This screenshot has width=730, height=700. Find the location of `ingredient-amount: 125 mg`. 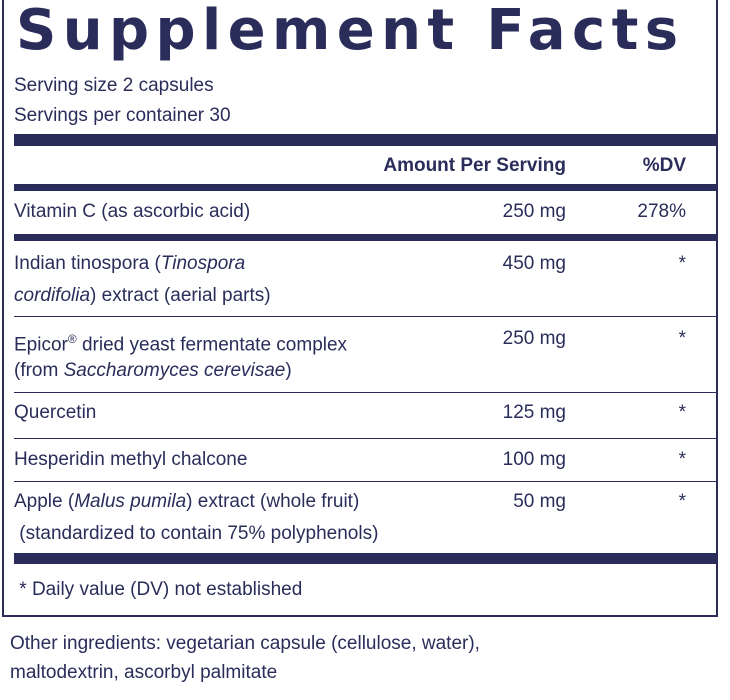

ingredient-amount: 125 mg is located at coordinates (534, 412).